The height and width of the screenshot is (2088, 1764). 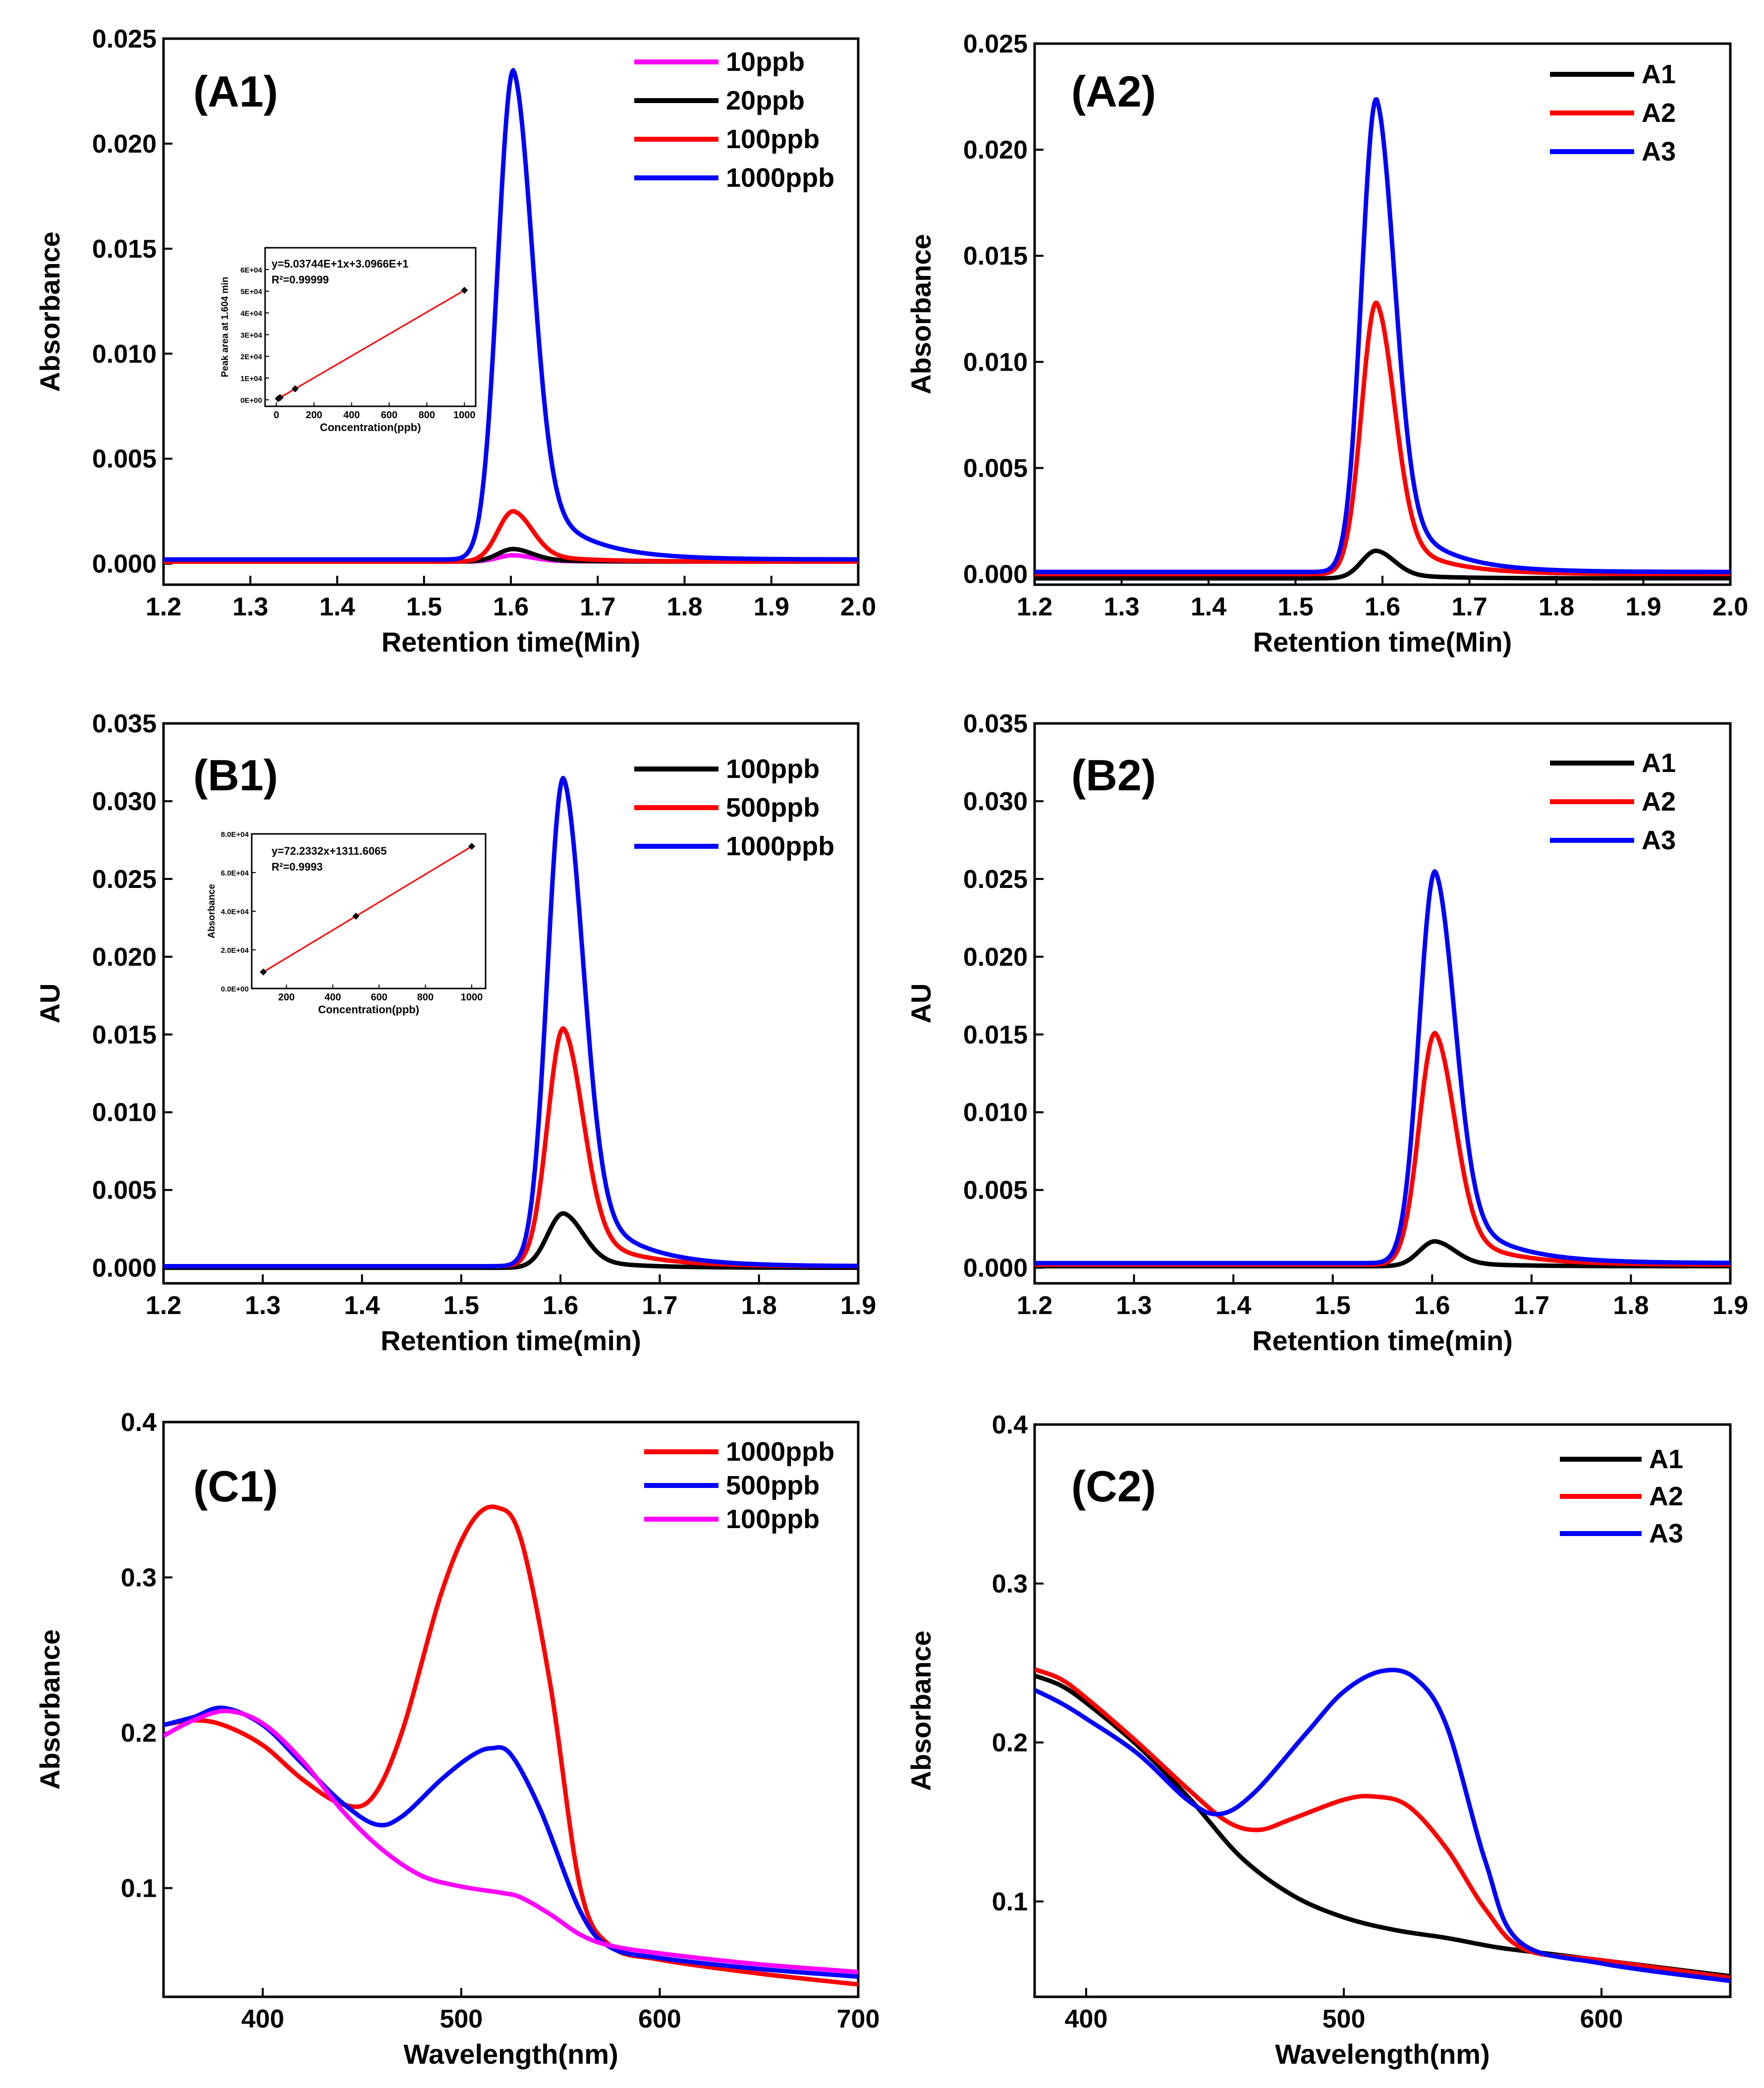 What do you see at coordinates (225, 328) in the screenshot?
I see `inset-y-axis-label: Peak area at 1.604 min` at bounding box center [225, 328].